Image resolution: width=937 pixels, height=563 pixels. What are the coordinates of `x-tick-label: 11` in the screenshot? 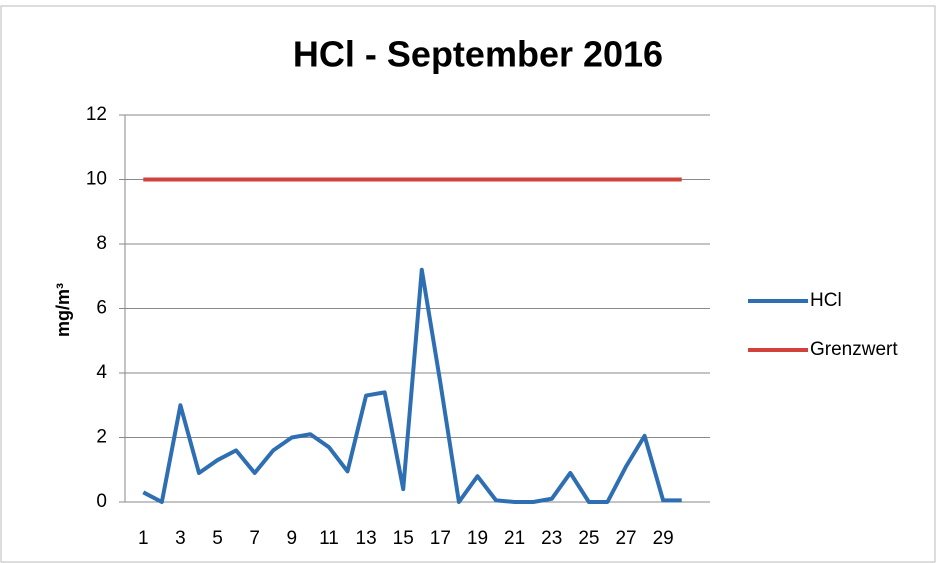 It's located at (329, 538).